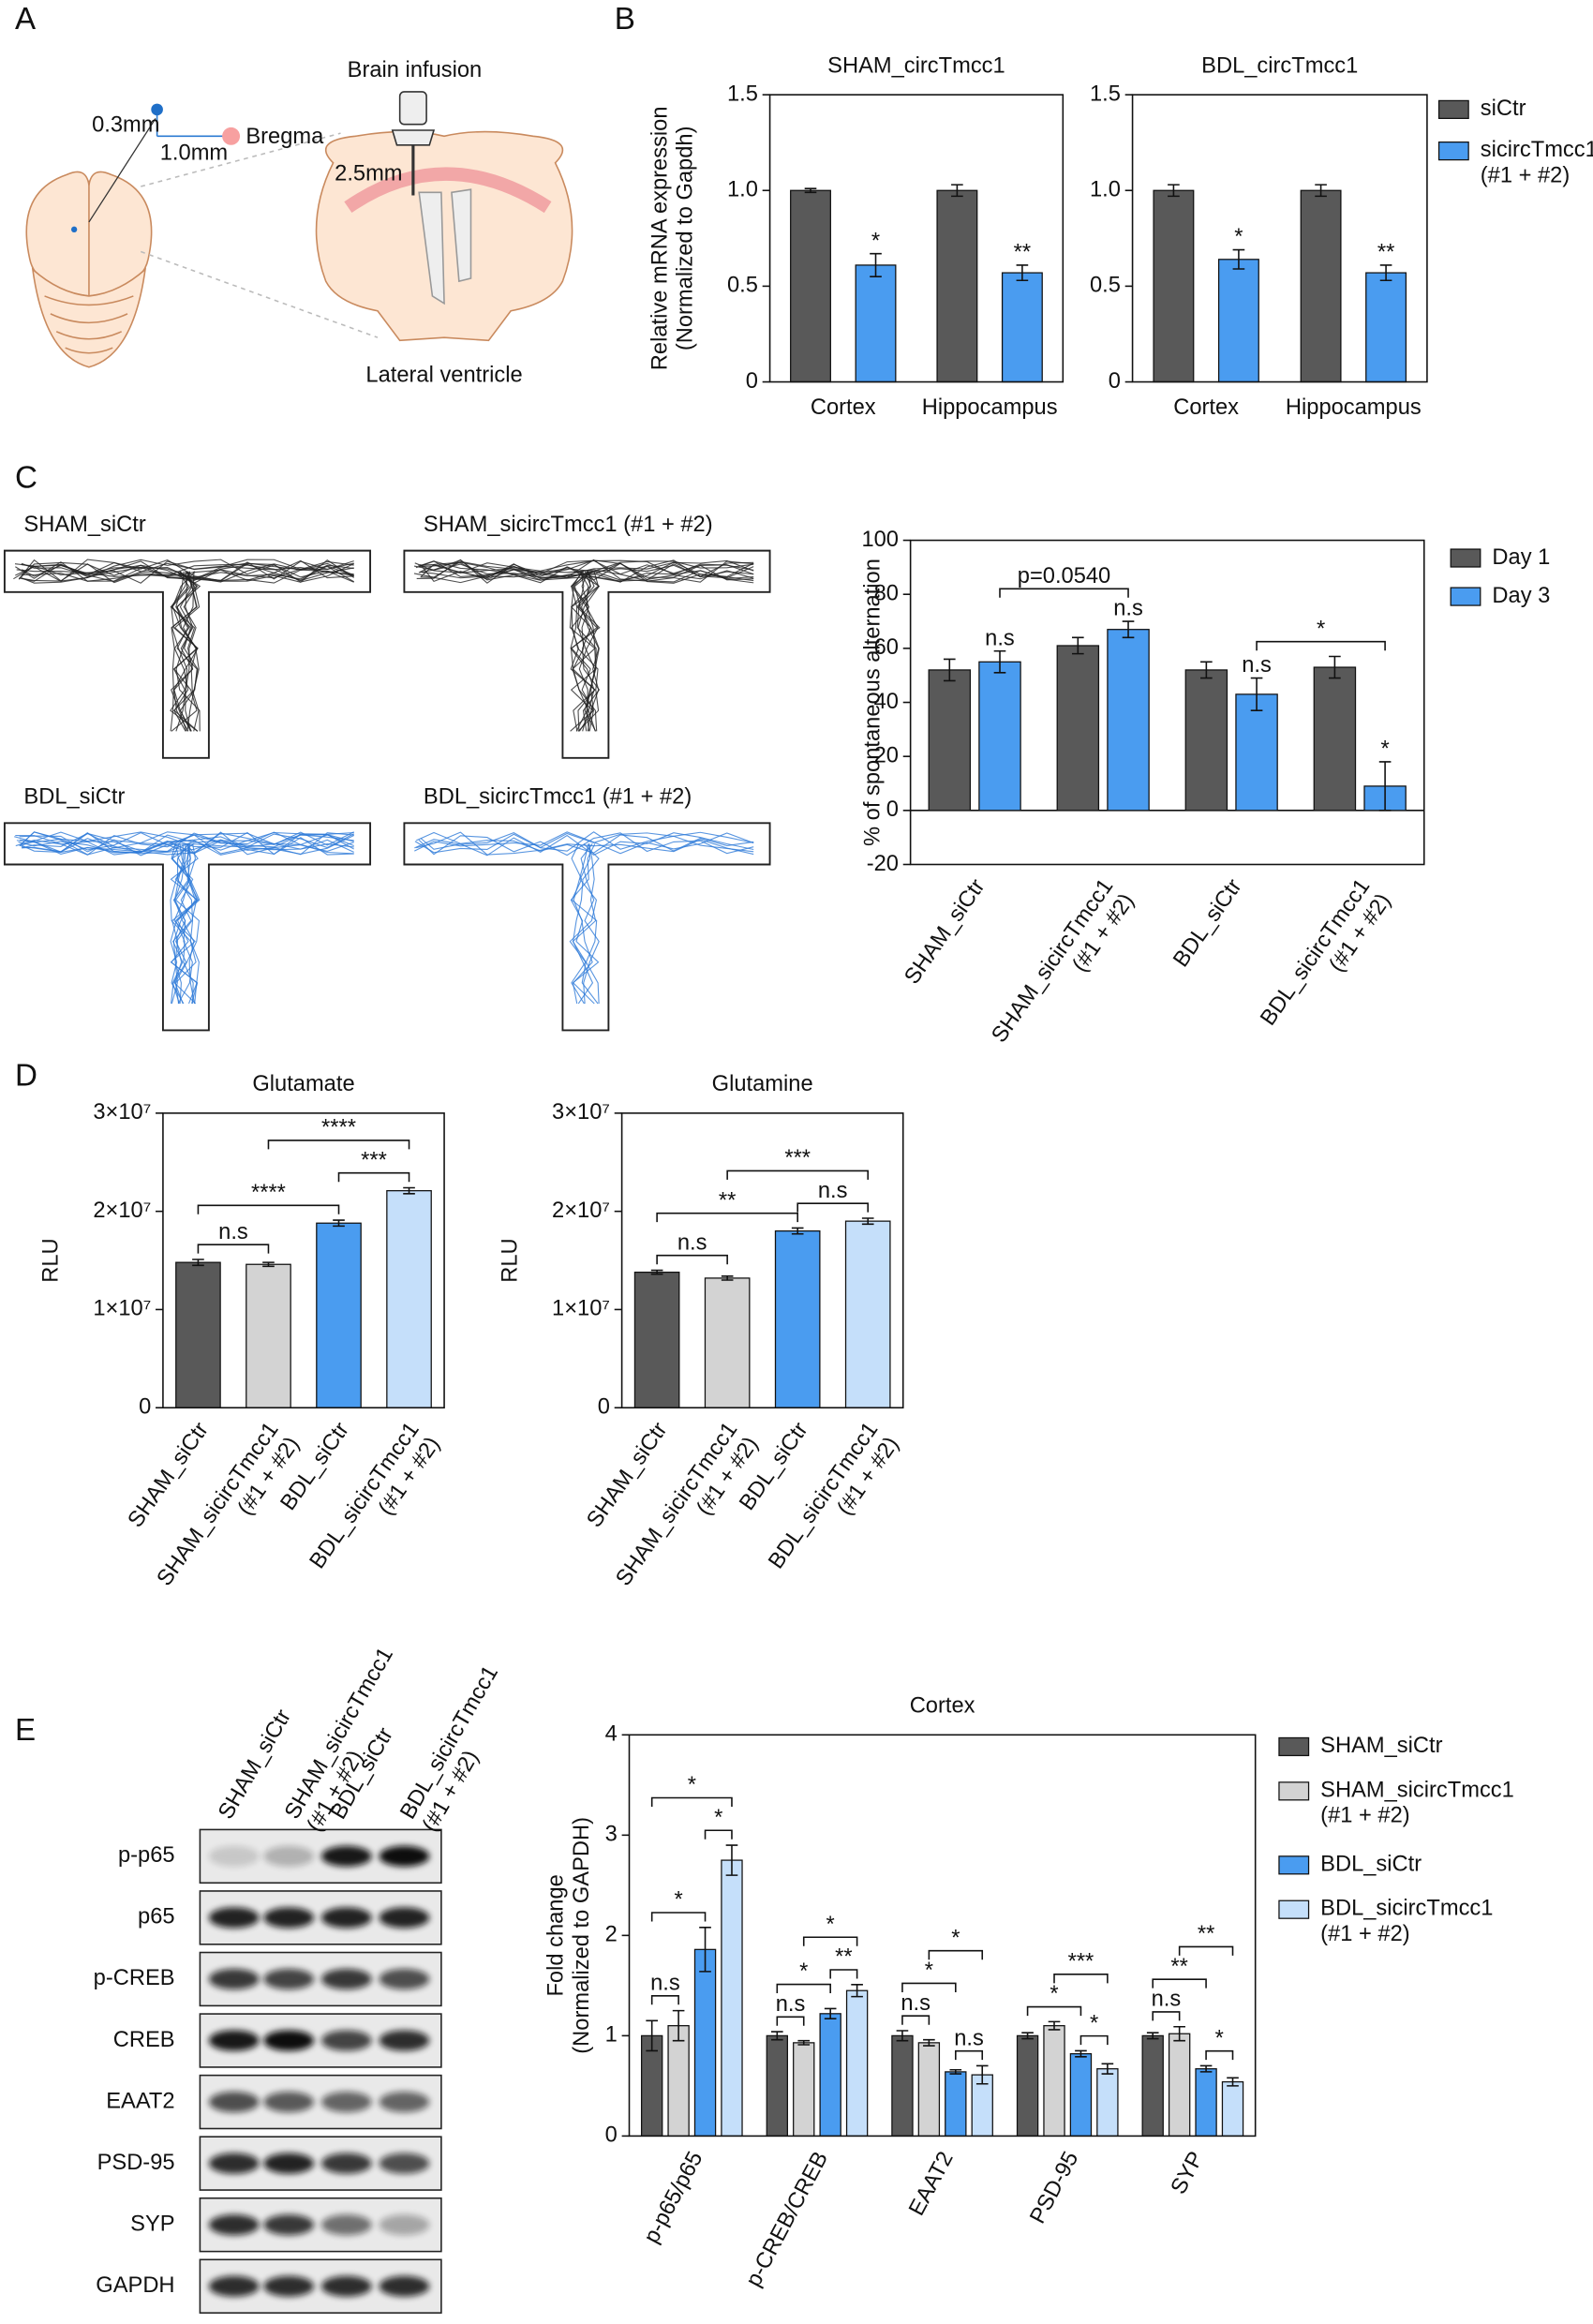  Describe the element at coordinates (883, 864) in the screenshot. I see `y-tick-label: -20` at that location.